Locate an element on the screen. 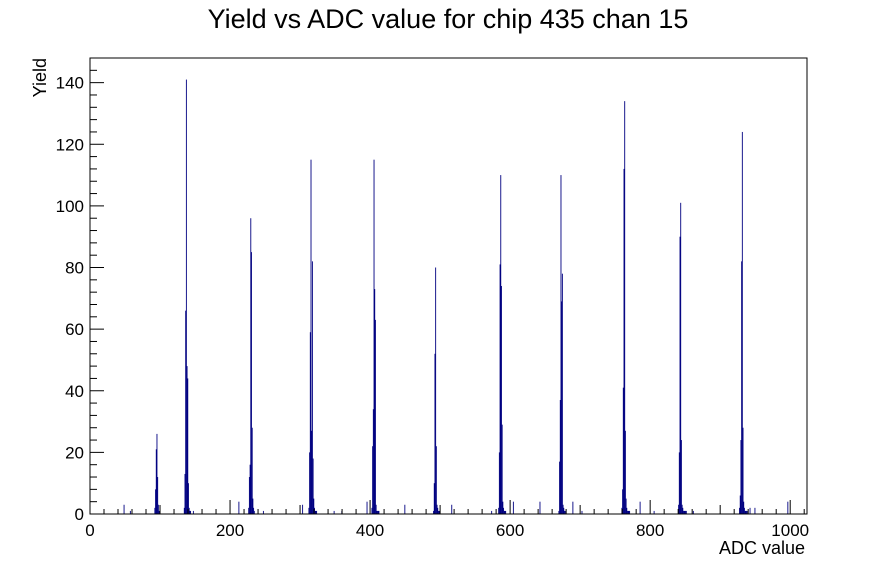 This screenshot has width=896, height=572. x-axis-label: ADC value is located at coordinates (762, 548).